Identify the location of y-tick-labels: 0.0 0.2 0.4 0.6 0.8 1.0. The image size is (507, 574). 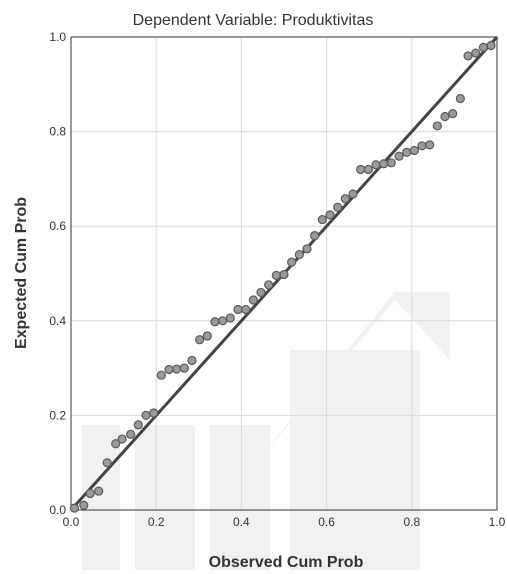
(57, 273).